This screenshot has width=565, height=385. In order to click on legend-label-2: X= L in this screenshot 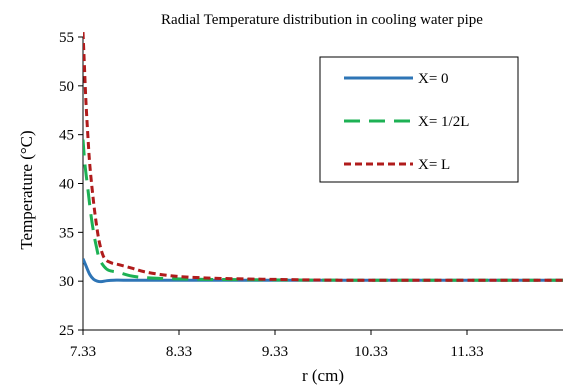, I will do `click(434, 165)`.